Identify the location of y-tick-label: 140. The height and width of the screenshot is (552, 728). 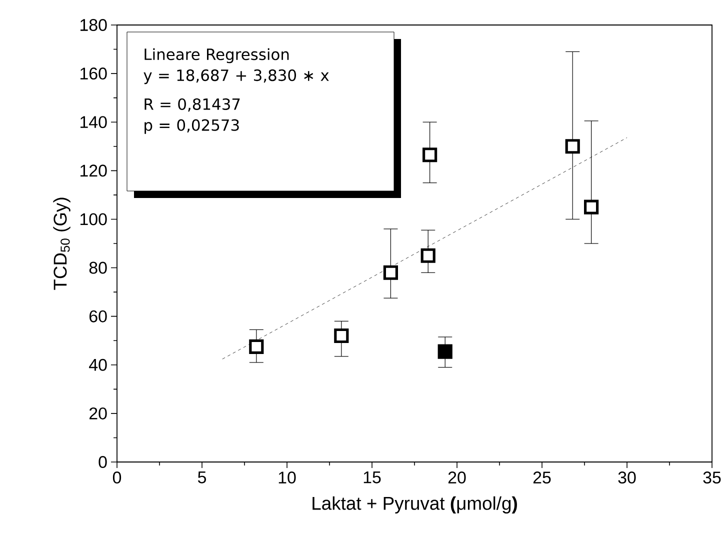
(93, 122).